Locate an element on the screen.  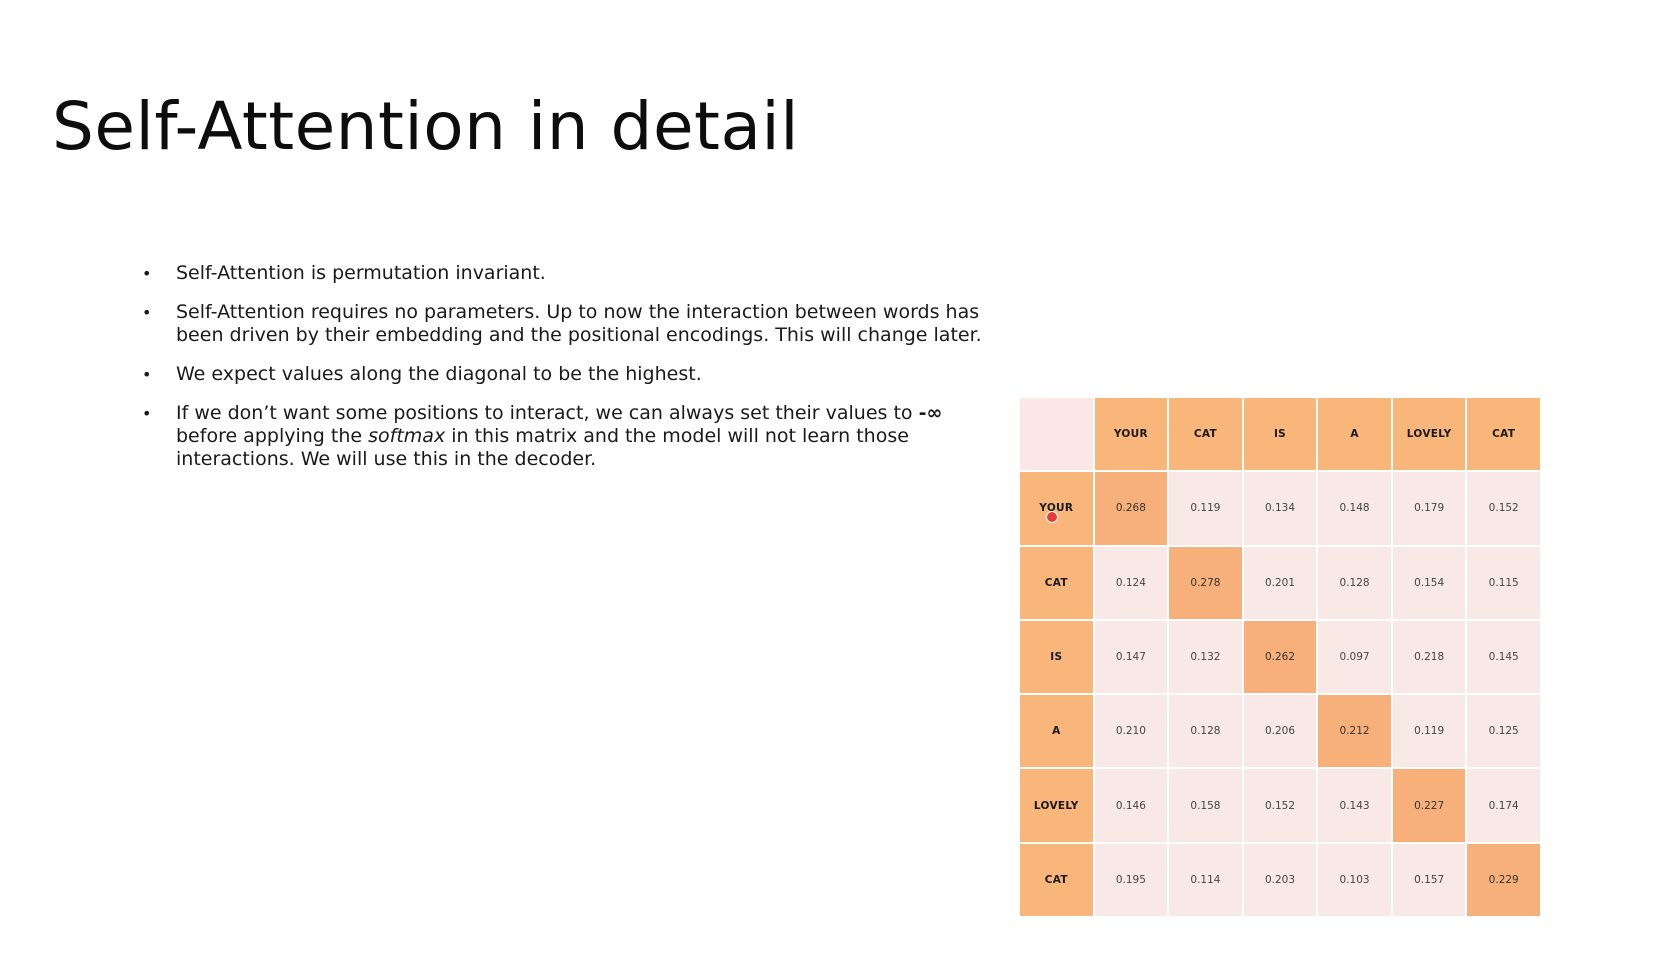
heatmap-cell: 0.262 is located at coordinates (1280, 657).